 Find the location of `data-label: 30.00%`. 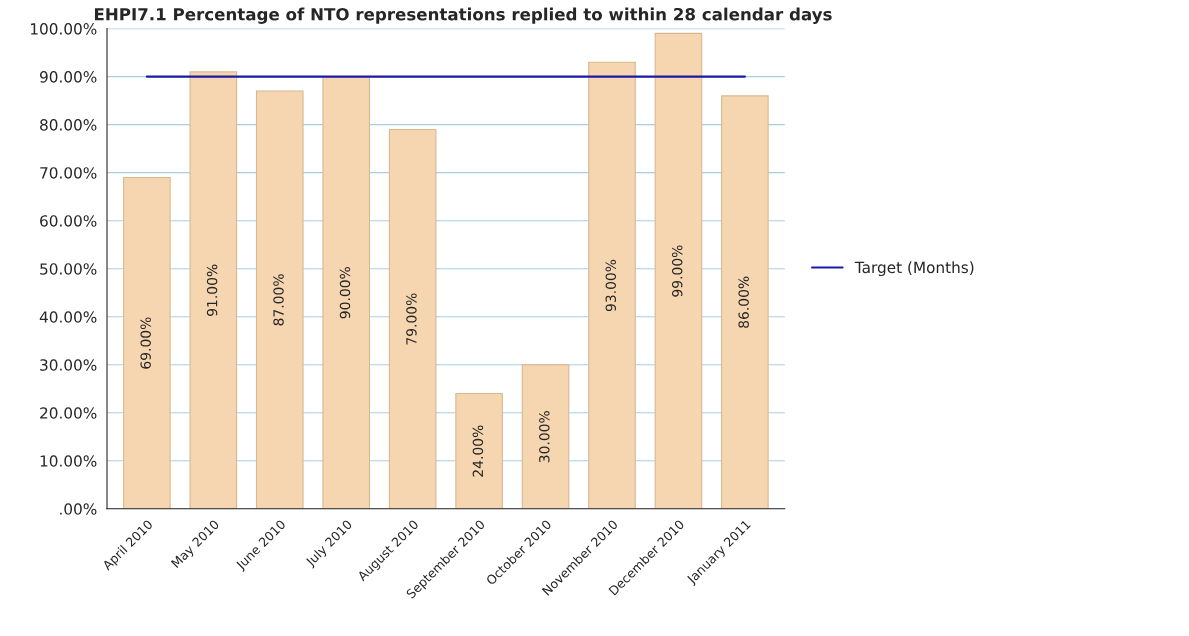

data-label: 30.00% is located at coordinates (544, 437).